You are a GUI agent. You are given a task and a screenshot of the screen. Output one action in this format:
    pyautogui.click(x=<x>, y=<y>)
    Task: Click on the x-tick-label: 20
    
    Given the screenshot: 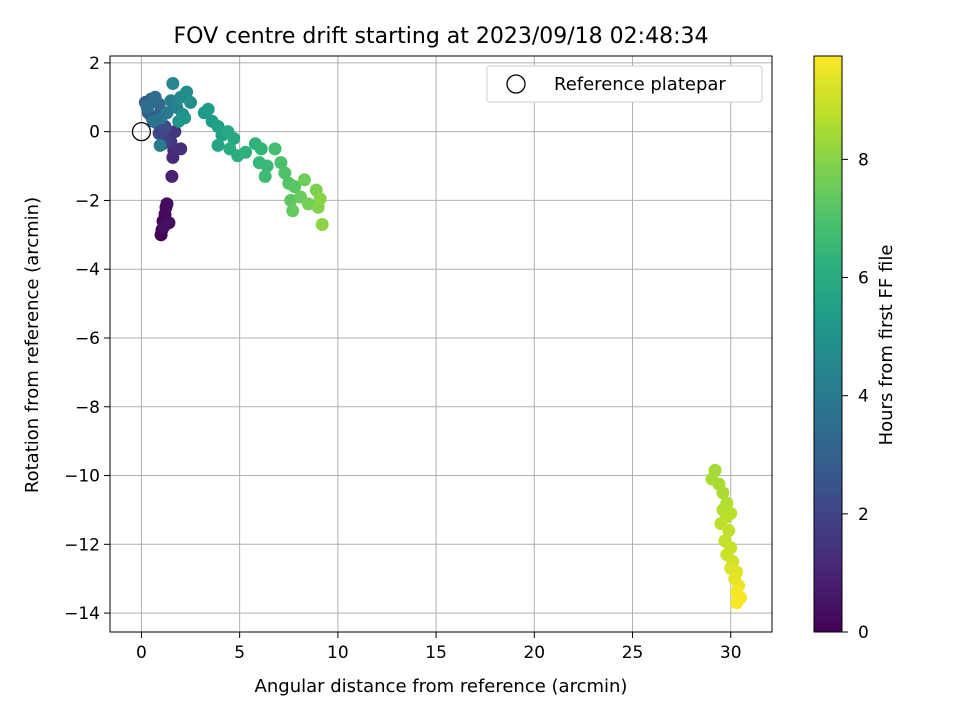 What is the action you would take?
    pyautogui.click(x=534, y=653)
    